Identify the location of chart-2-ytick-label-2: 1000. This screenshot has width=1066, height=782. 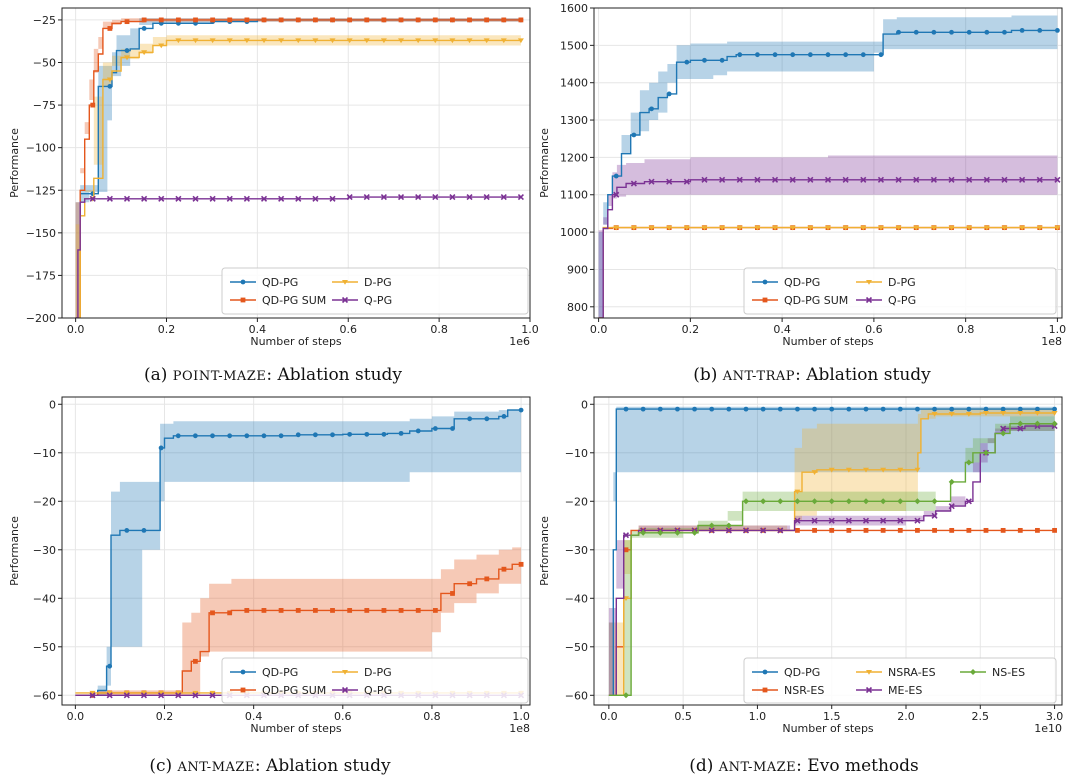
(574, 232).